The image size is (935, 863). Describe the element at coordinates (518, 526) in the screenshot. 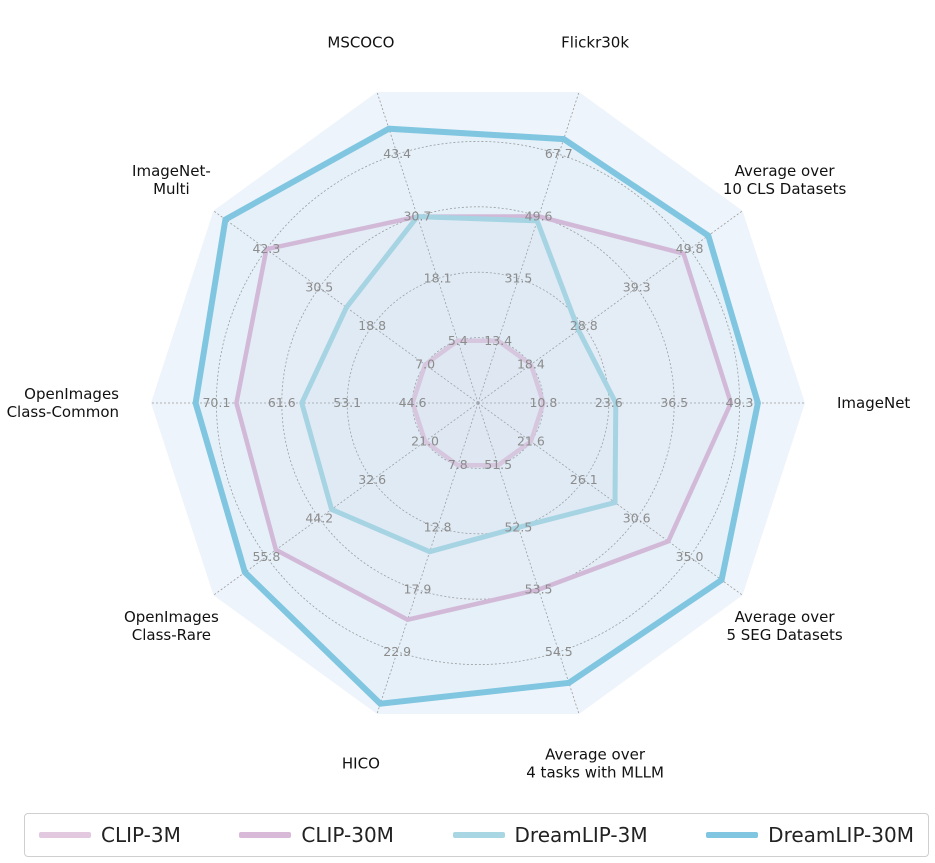

I see `tick-label: 52.5` at that location.